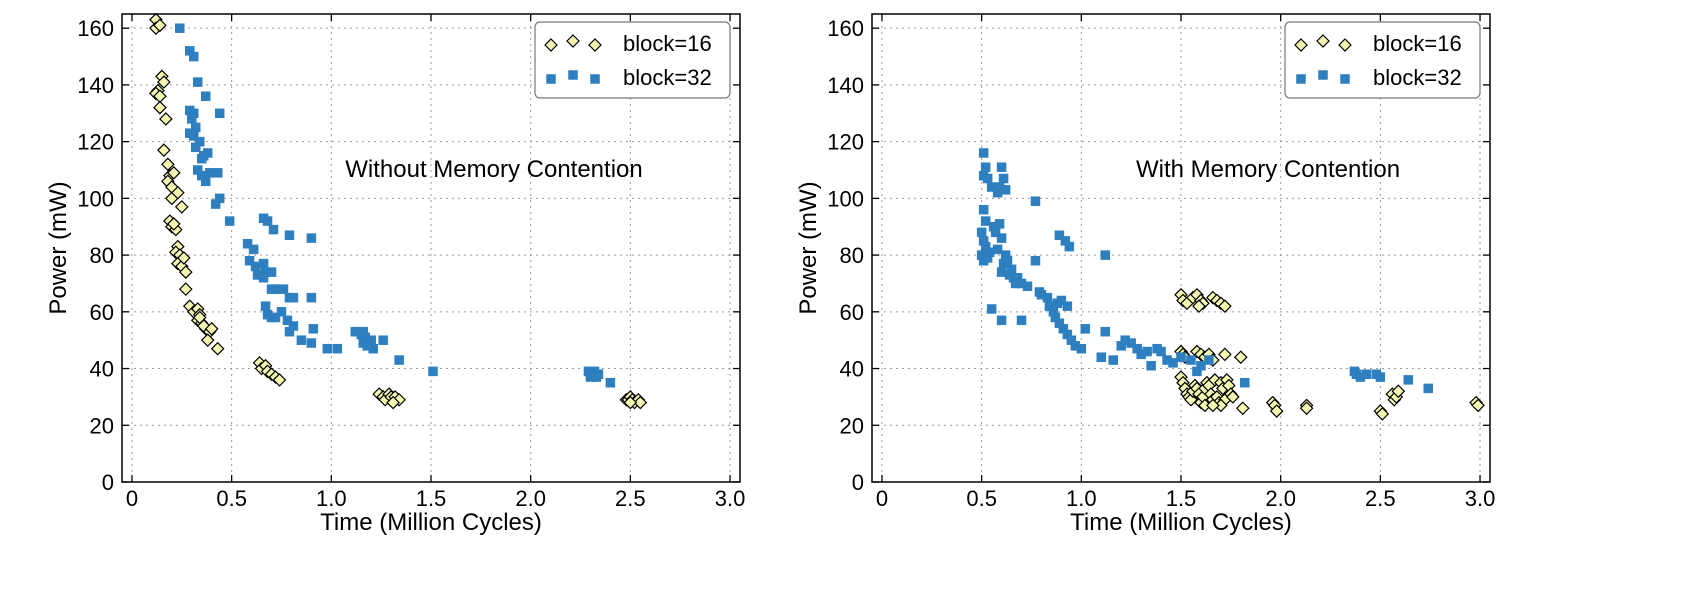 This screenshot has height=593, width=1686. Describe the element at coordinates (58, 247) in the screenshot. I see `y-axis-title: Power (mW)` at that location.